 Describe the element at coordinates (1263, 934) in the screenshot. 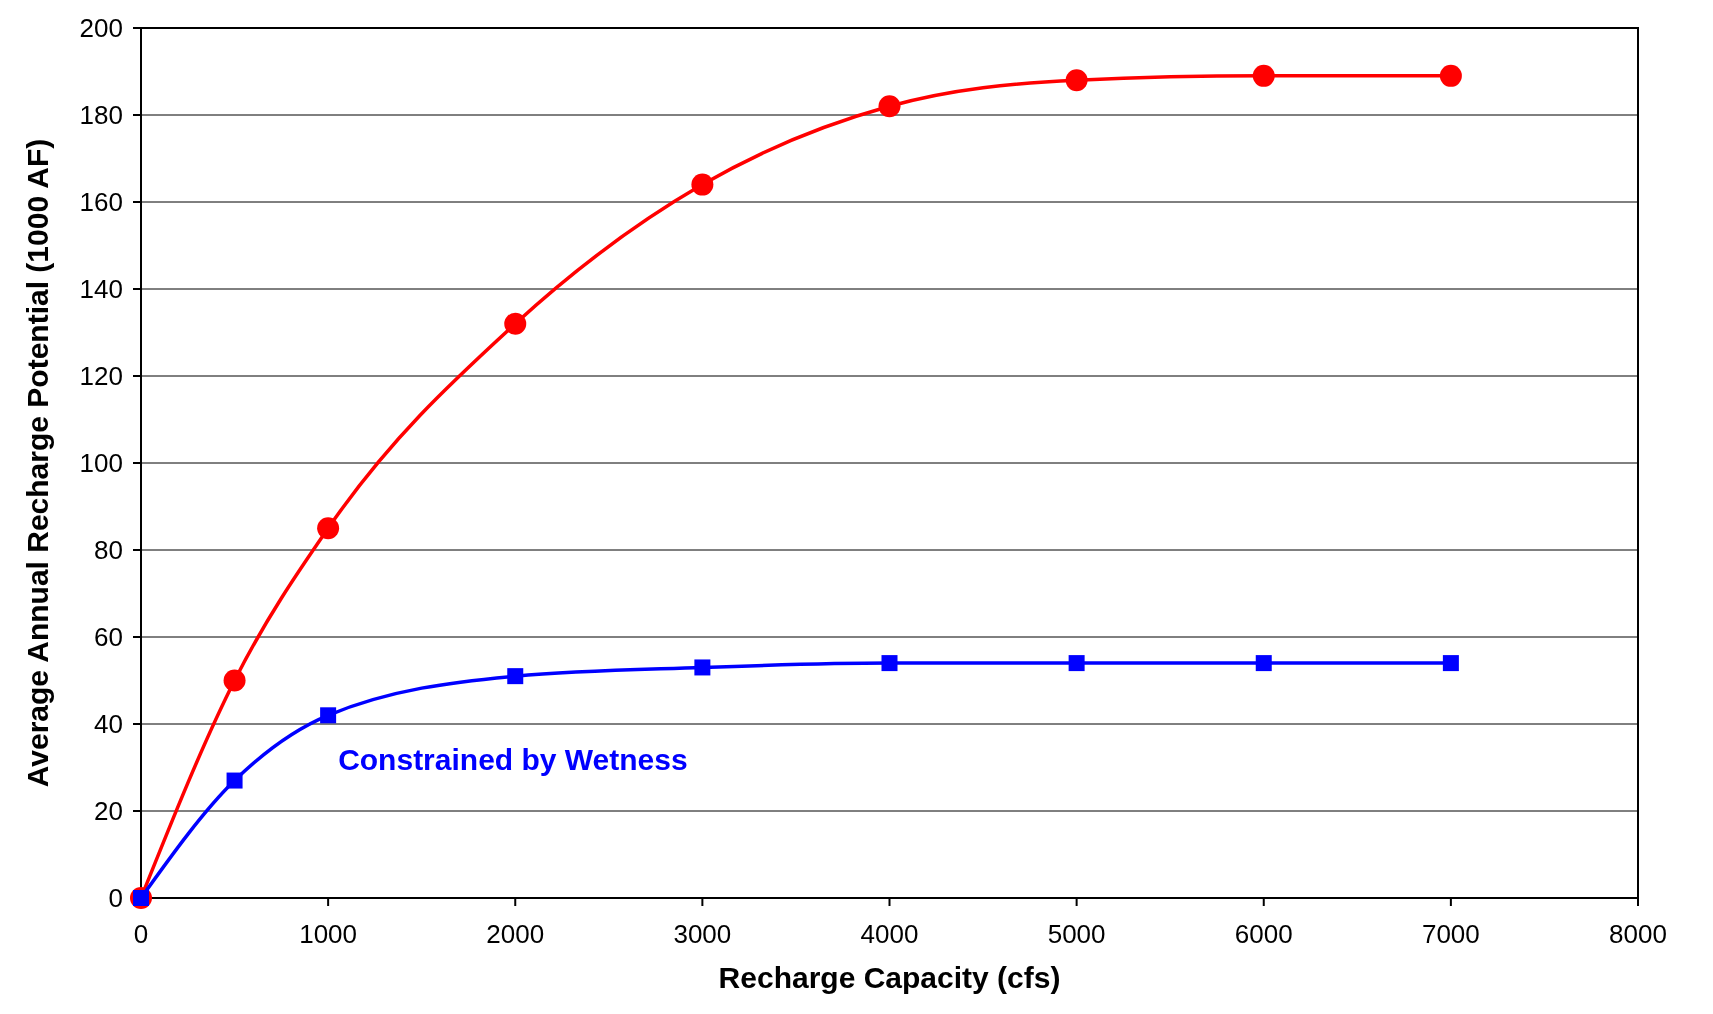

I see `x-tick-label: 6000` at that location.